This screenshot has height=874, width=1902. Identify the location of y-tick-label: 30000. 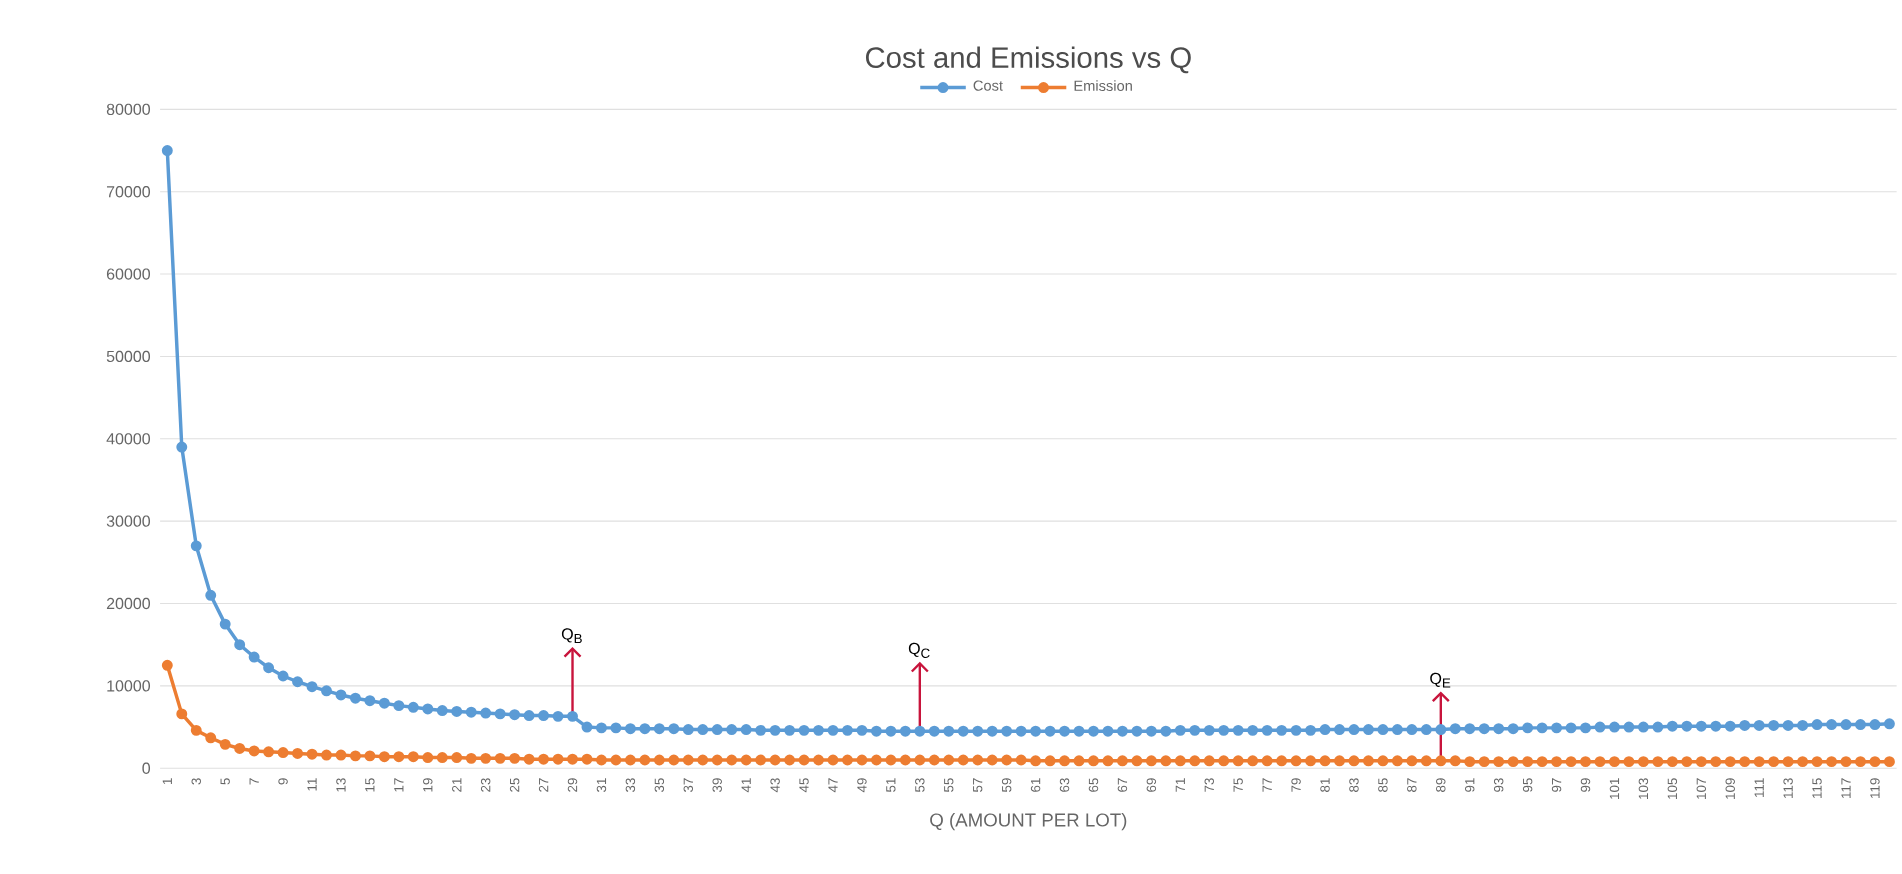
(128, 521).